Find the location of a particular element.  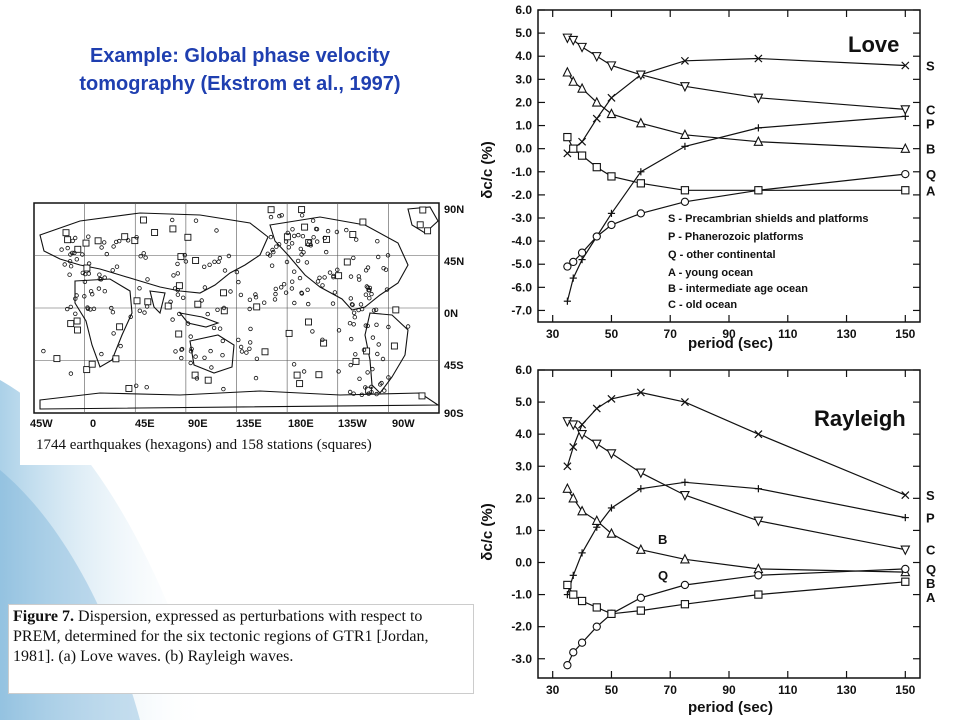

rayleigh-y-tick-label: 2.0 is located at coordinates (523, 498).